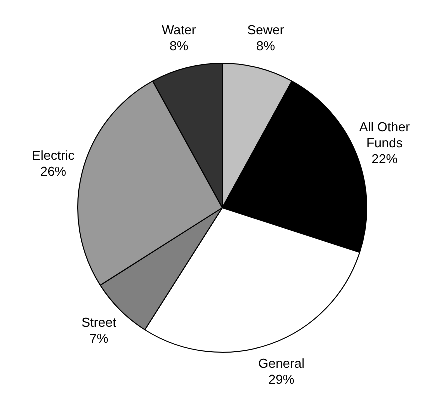 This screenshot has width=445, height=417. I want to click on slice-label: Water, so click(179, 30).